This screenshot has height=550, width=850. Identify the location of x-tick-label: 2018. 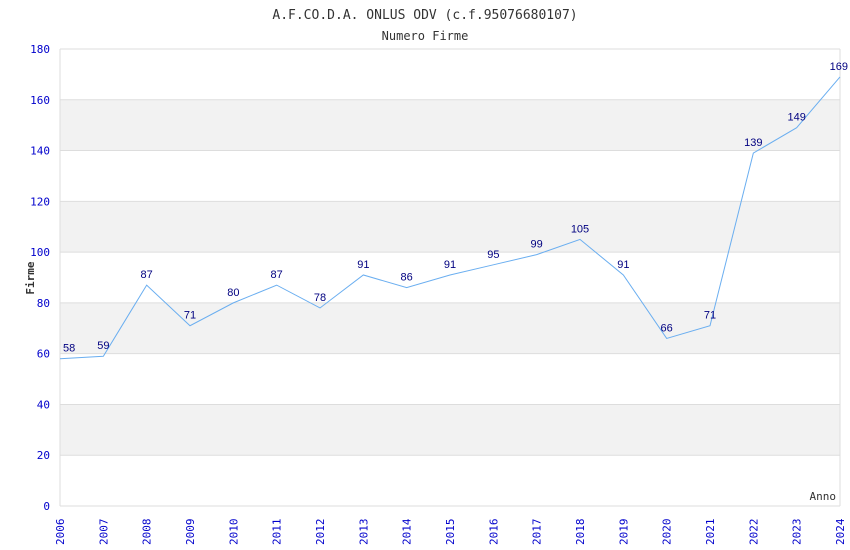
(580, 532).